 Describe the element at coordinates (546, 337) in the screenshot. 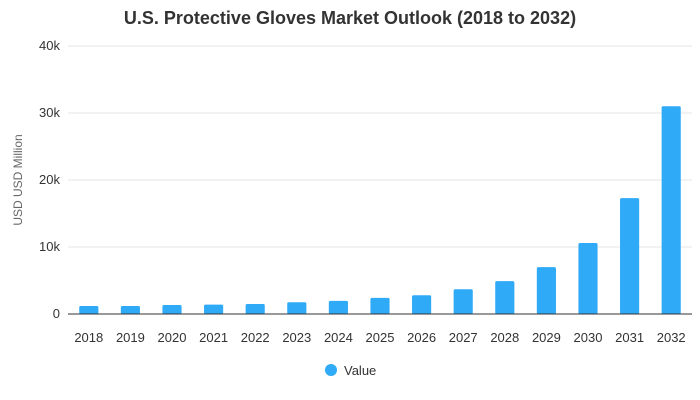

I see `x-tick-label: 2029` at that location.